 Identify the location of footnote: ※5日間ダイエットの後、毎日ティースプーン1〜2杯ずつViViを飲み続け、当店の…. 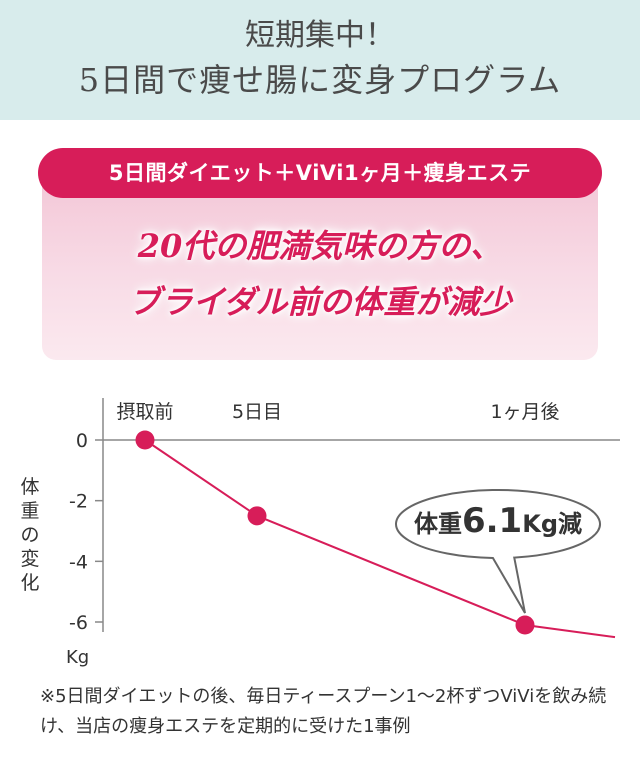
(323, 711).